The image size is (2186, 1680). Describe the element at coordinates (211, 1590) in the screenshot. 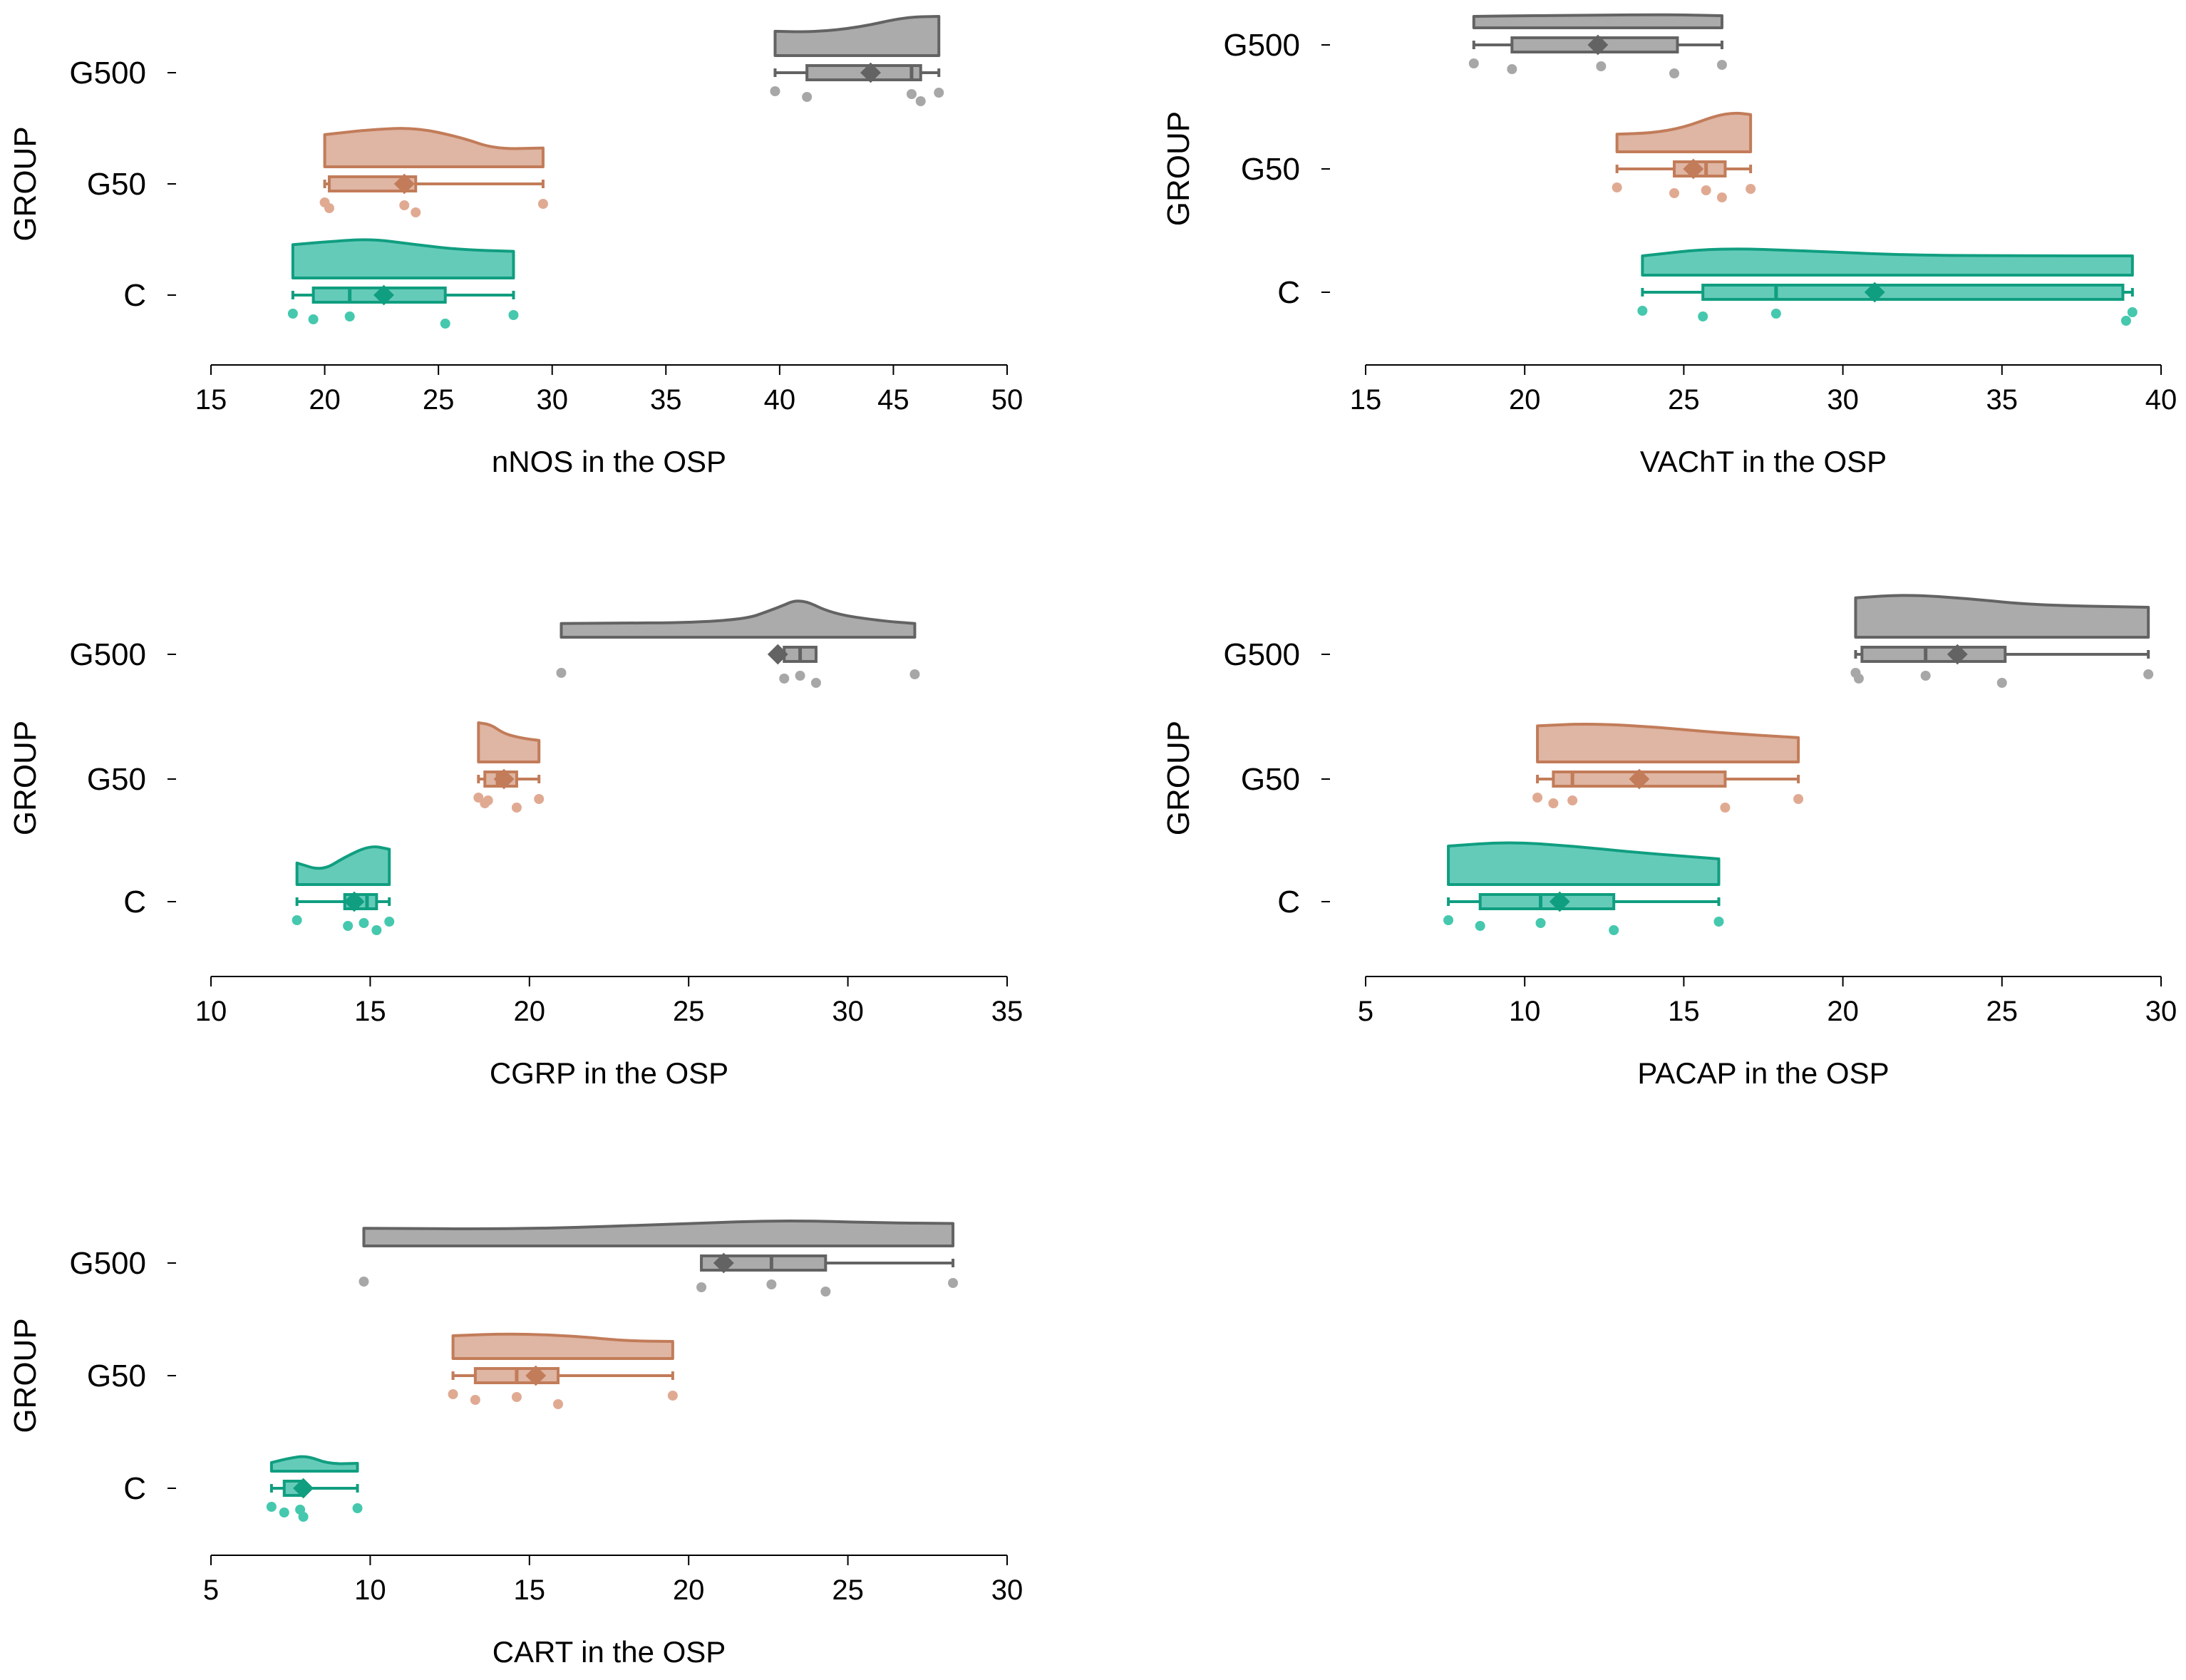

I see `x-tick-label: 5` at that location.